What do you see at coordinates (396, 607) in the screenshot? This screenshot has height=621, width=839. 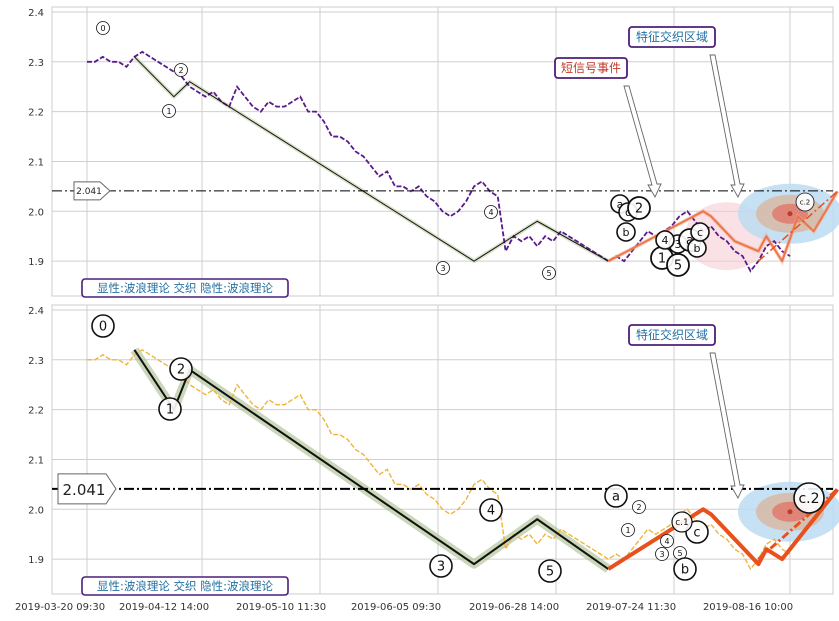 I see `x-tick-label: 2019-06-05 09:30` at bounding box center [396, 607].